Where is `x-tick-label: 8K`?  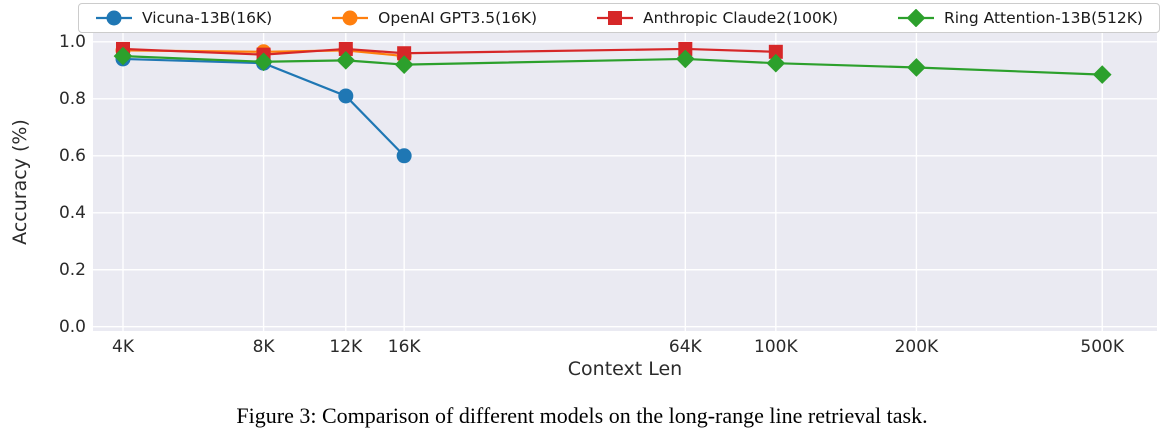 x-tick-label: 8K is located at coordinates (263, 347).